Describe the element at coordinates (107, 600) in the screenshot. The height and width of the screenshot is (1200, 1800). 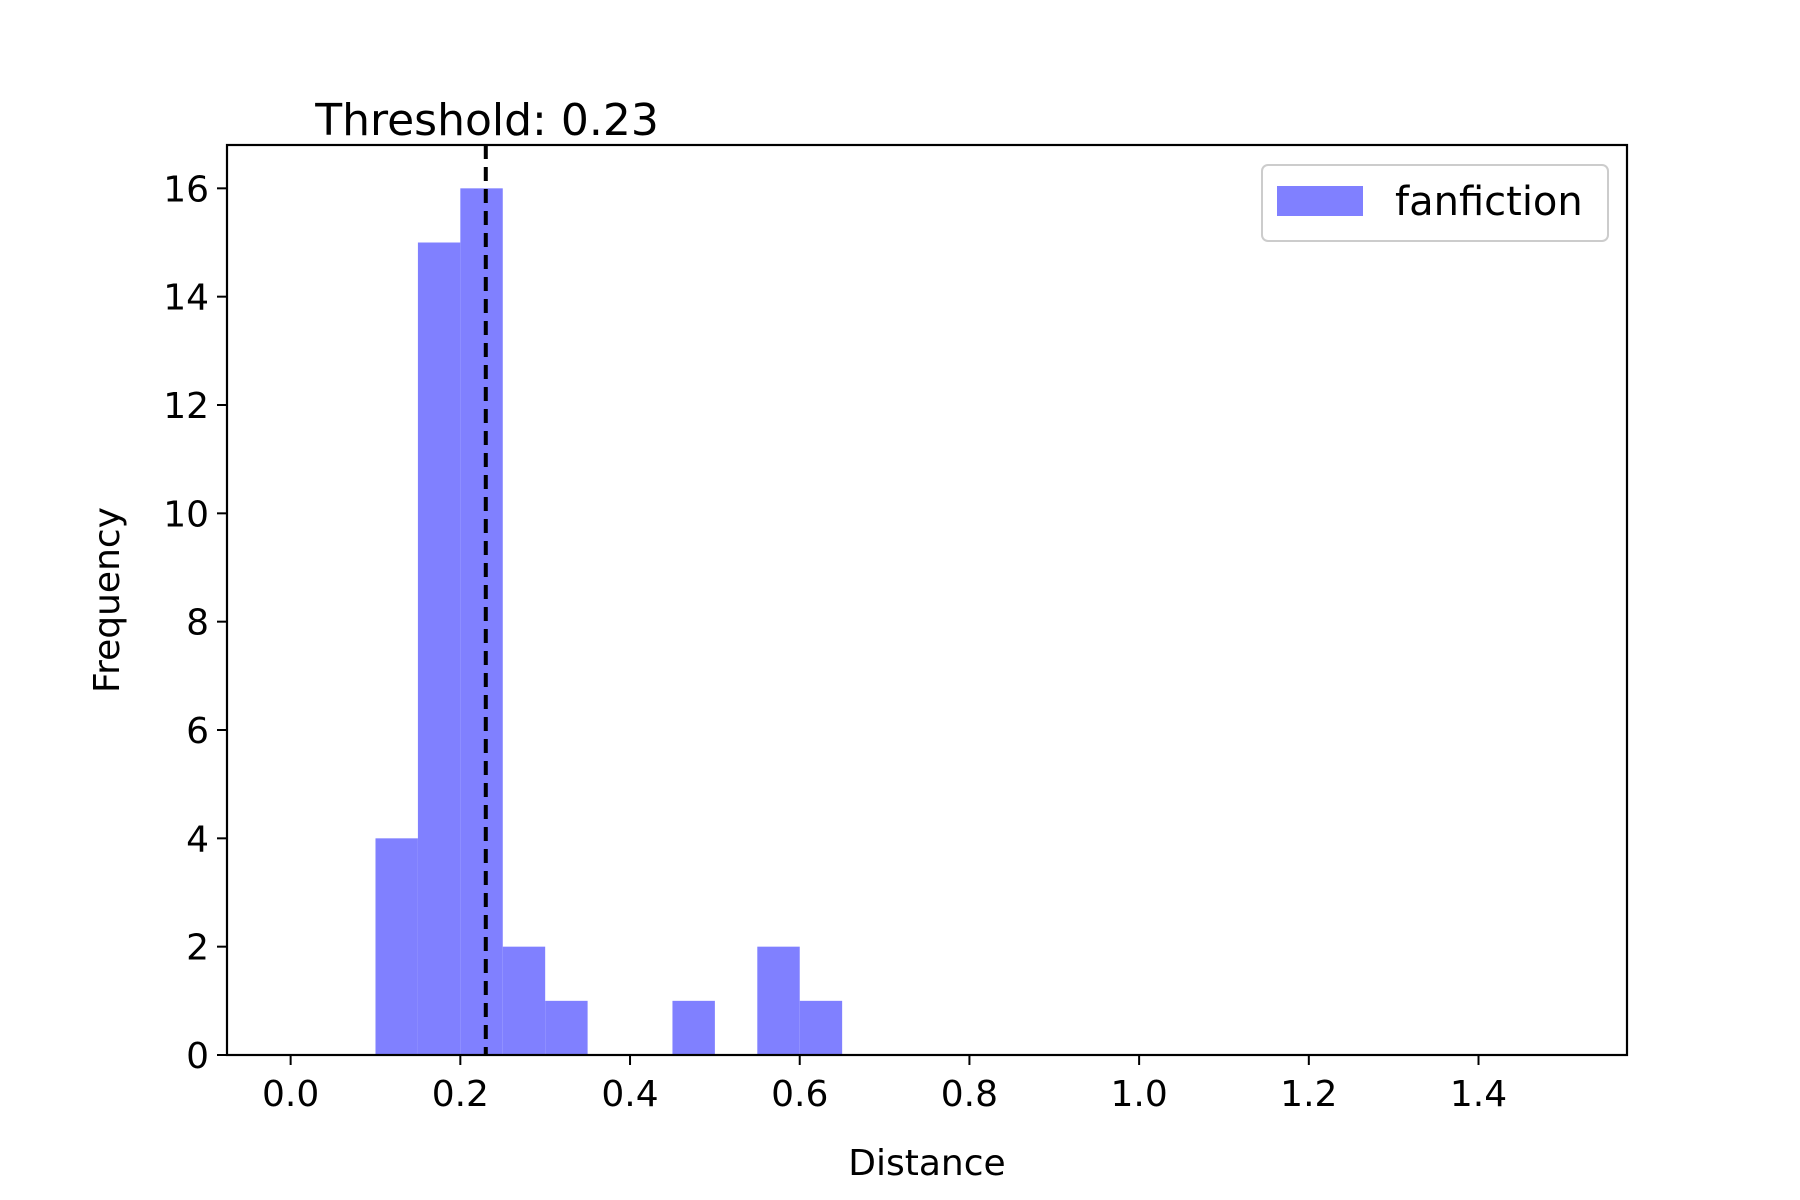
I see `y-axis-label: Frequency` at that location.